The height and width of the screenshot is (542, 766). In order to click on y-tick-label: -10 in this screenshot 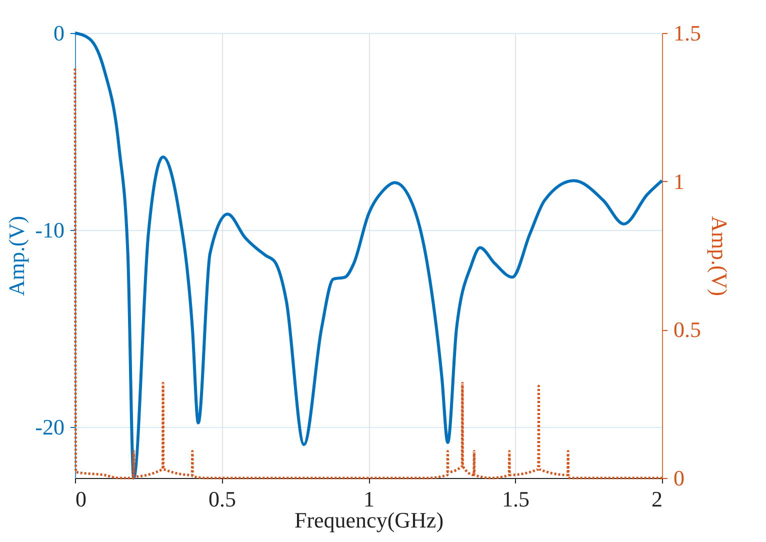, I will do `click(49, 229)`.